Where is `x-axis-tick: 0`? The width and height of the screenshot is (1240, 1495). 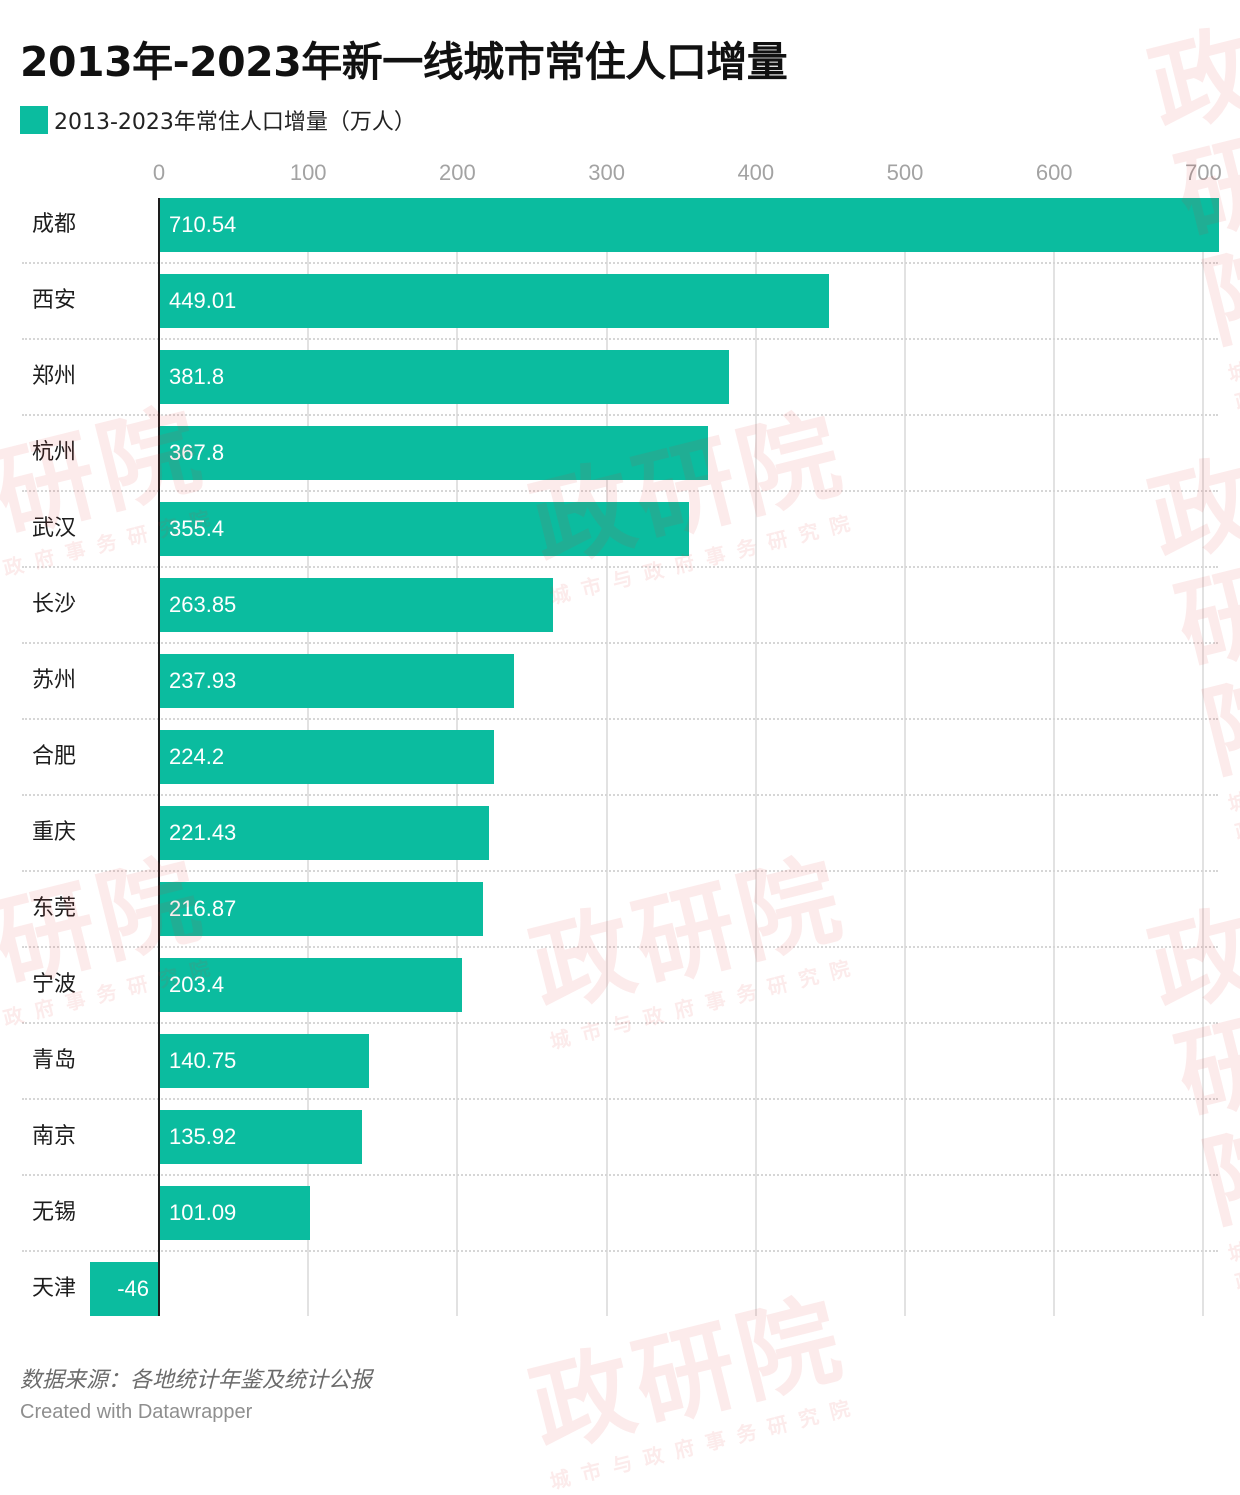
x-axis-tick: 0 is located at coordinates (159, 172).